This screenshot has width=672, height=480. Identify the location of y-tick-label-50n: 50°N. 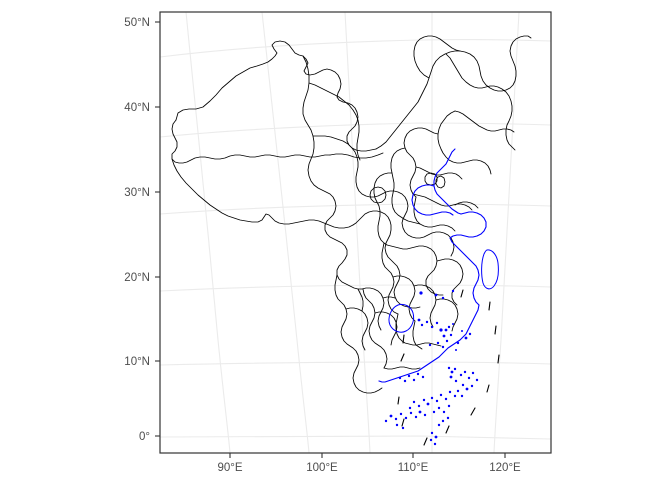
(137, 23).